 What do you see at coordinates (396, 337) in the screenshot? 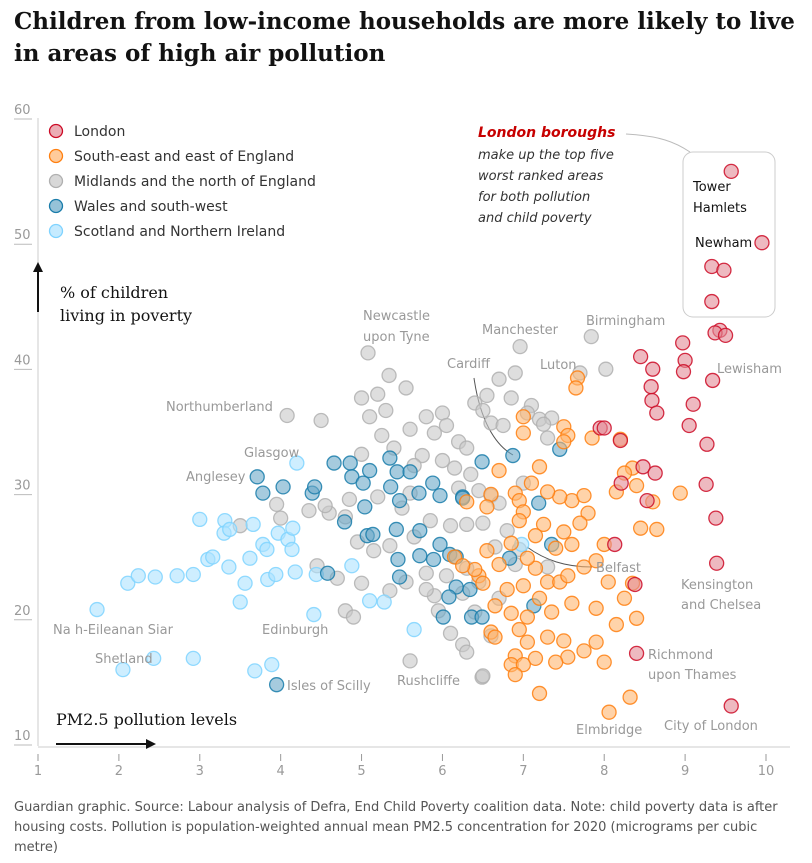
I see `label-newcastle-2: upon Tyne` at bounding box center [396, 337].